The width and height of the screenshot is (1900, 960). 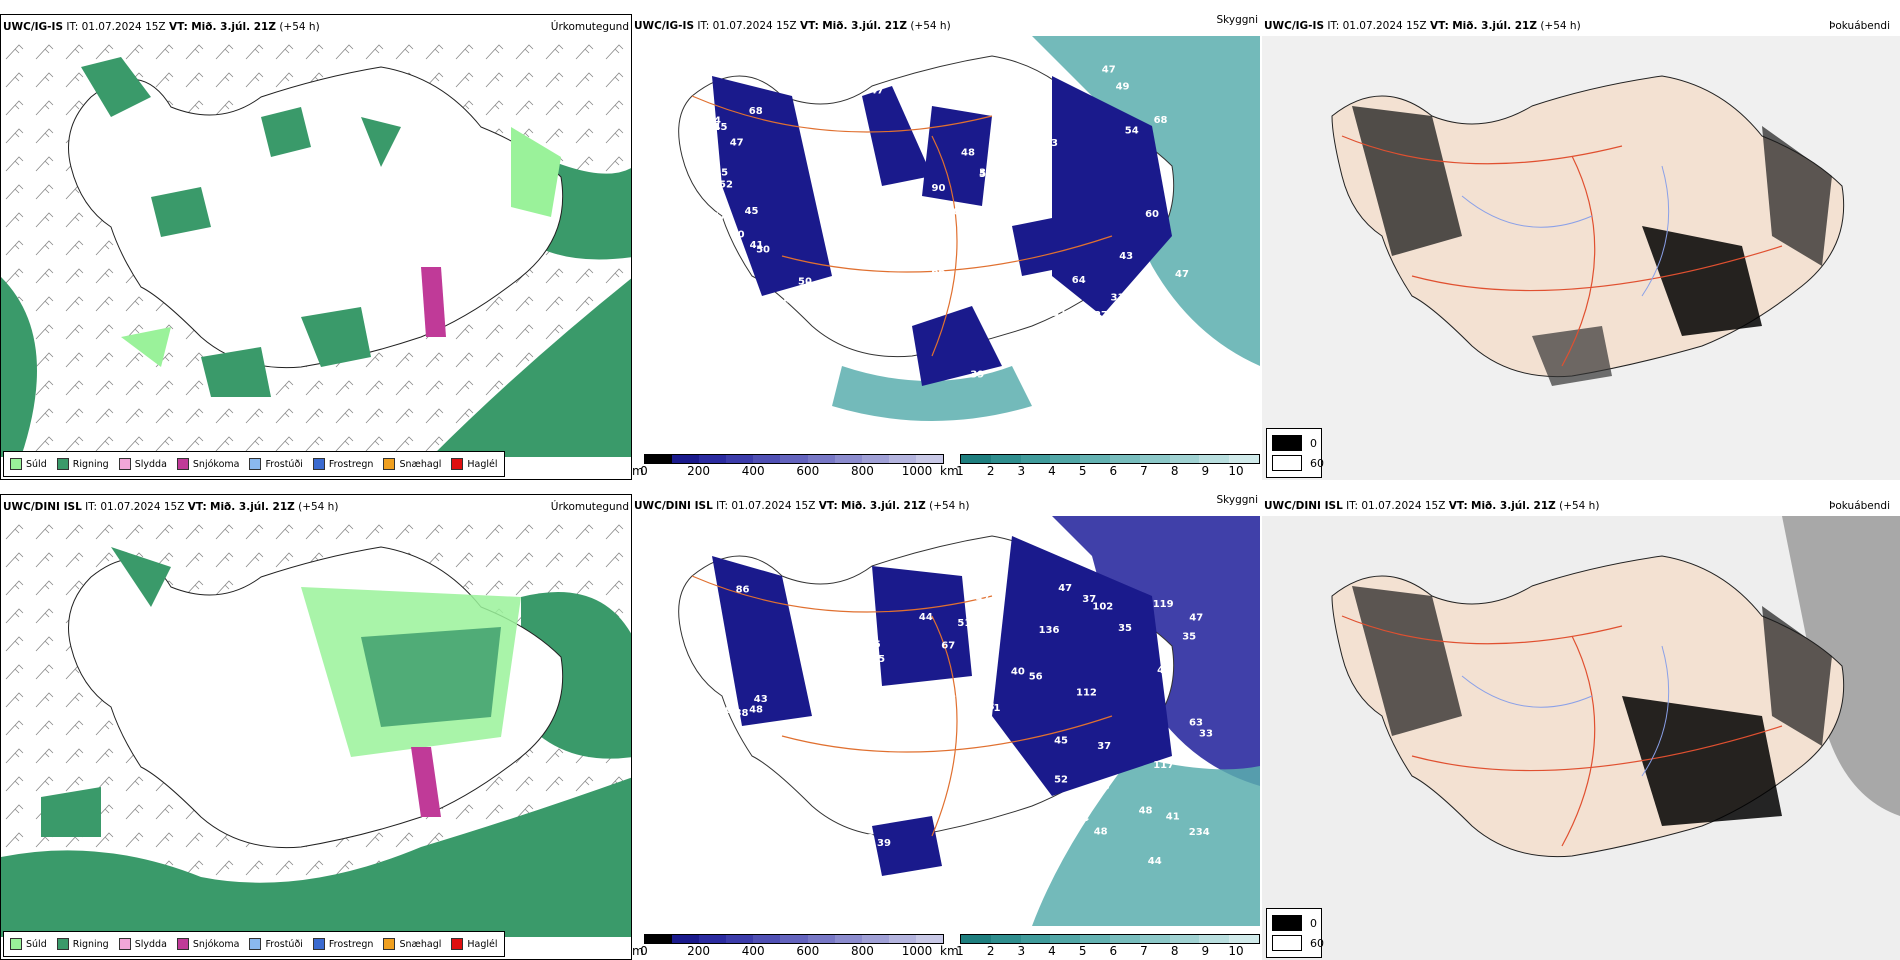 I want to click on legend-item-sleet: Slydda, so click(x=142, y=944).